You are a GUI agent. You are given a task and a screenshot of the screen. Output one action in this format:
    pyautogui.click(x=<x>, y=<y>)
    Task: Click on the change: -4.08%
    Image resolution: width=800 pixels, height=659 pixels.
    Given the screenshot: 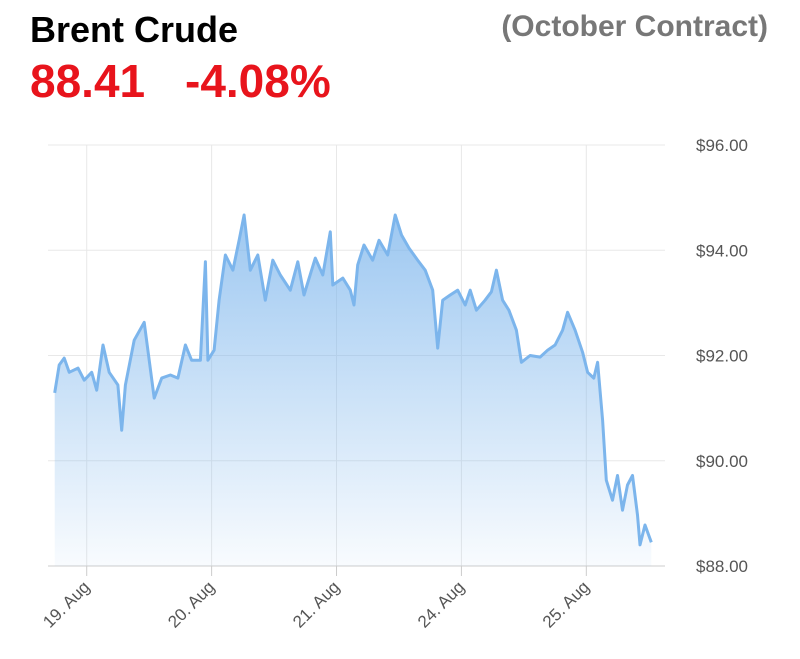 What is the action you would take?
    pyautogui.click(x=258, y=81)
    